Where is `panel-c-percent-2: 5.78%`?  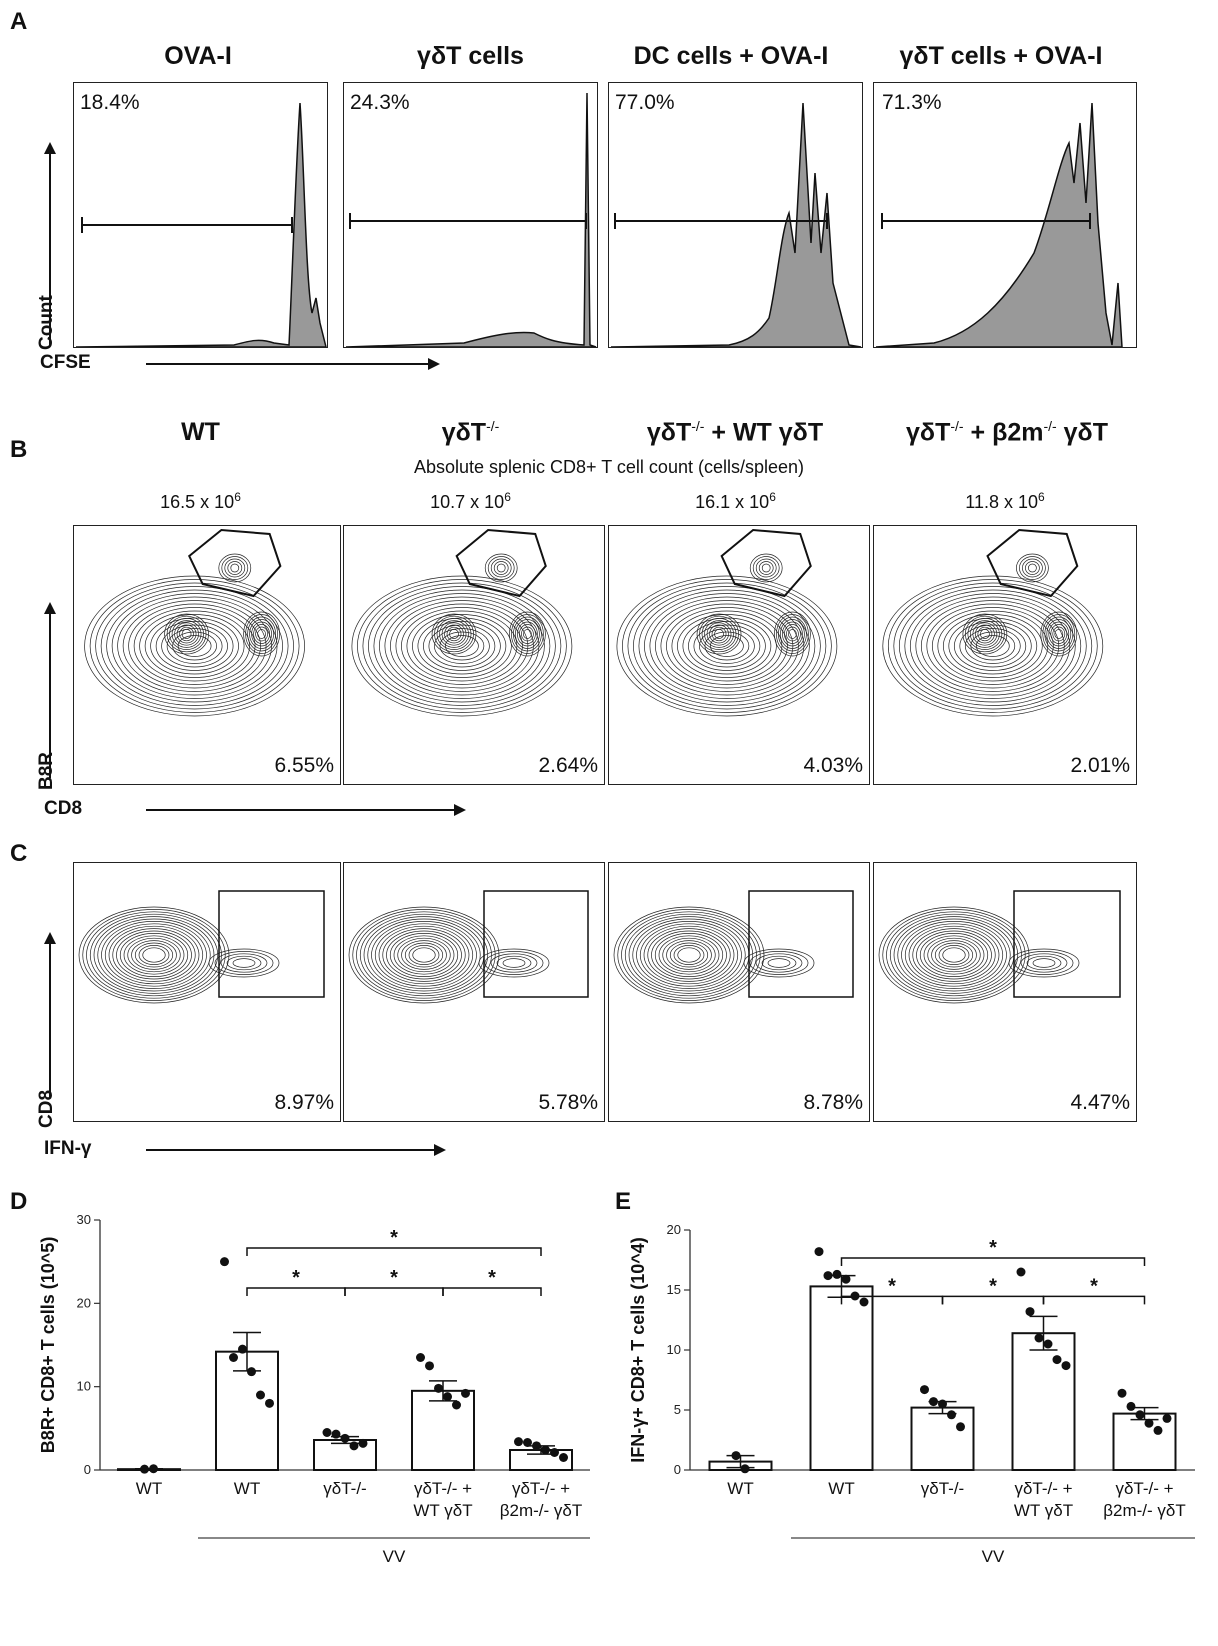
panel-c-percent-2: 5.78% is located at coordinates (568, 1102).